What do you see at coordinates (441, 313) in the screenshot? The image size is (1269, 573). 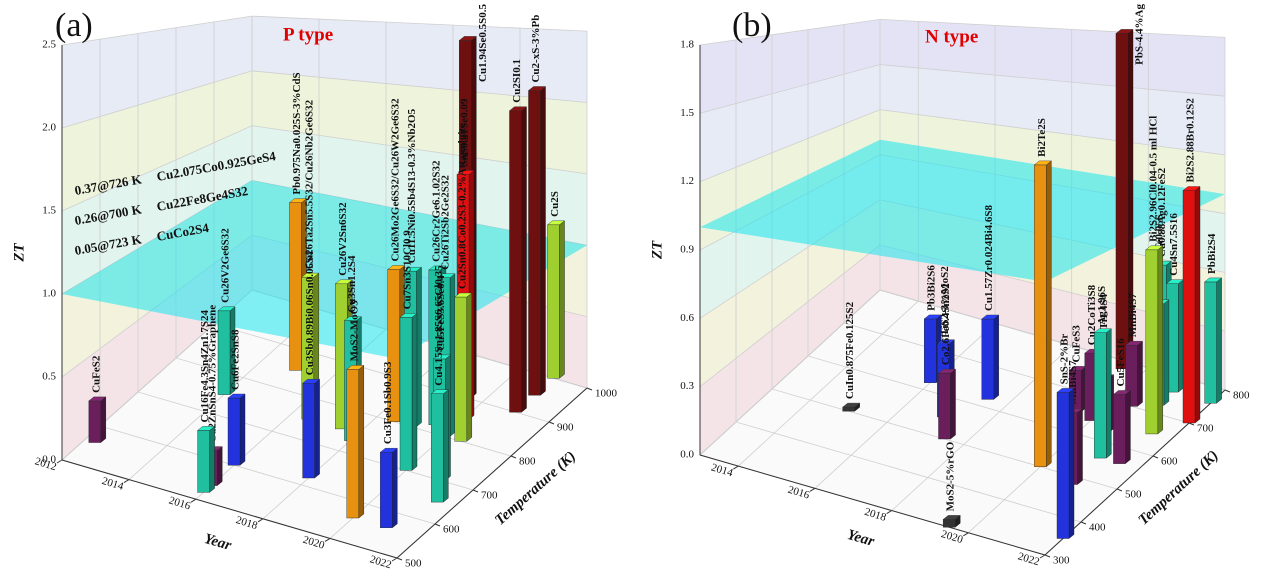 I see `bar-label: Cu5FeS3.6Se0.4` at bounding box center [441, 313].